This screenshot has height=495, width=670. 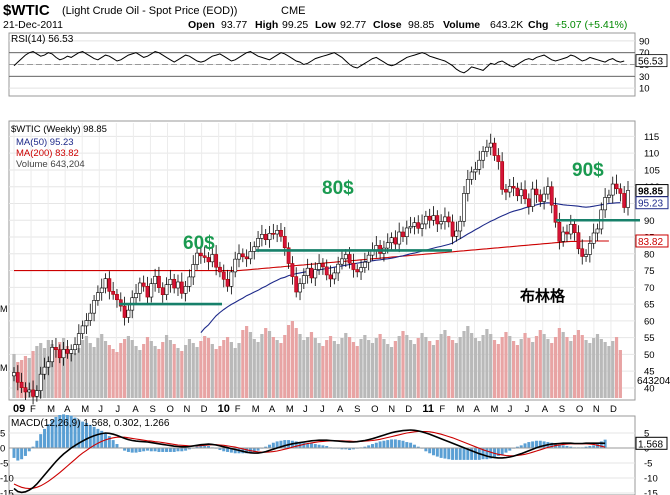 What do you see at coordinates (266, 25) in the screenshot?
I see `high-label: High` at bounding box center [266, 25].